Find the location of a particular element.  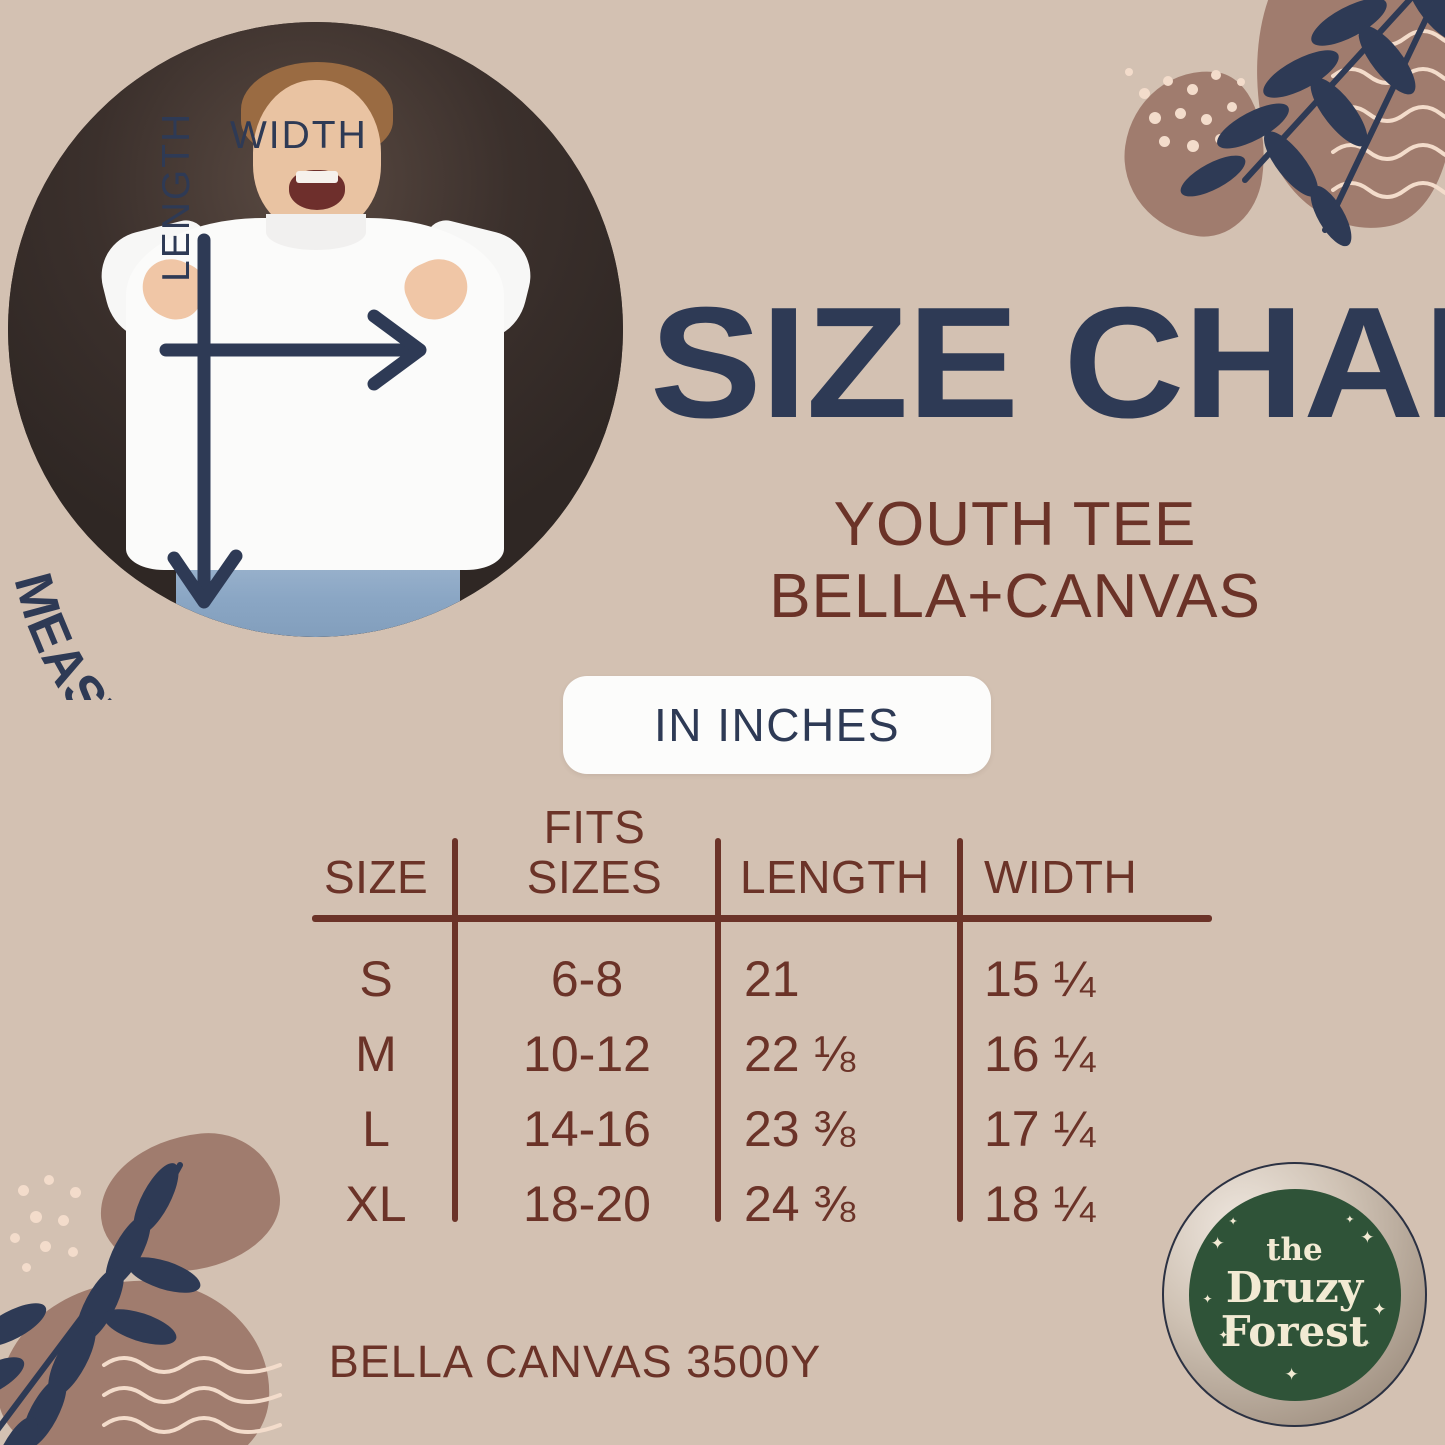

units-badge: IN INCHES is located at coordinates (777, 725).